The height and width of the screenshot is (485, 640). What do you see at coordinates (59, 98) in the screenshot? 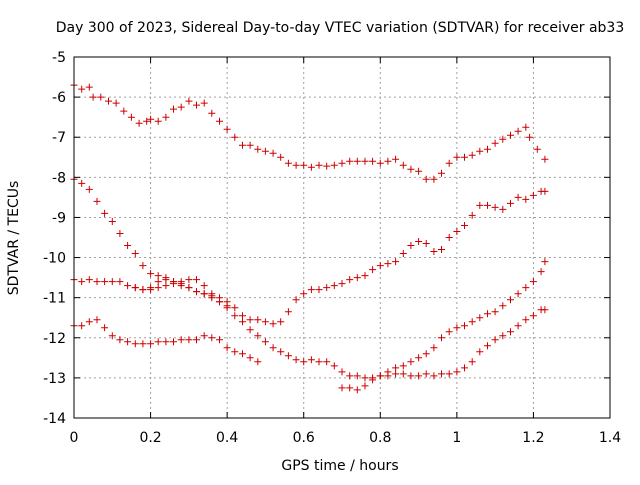
I see `y-tick-label: -6` at bounding box center [59, 98].